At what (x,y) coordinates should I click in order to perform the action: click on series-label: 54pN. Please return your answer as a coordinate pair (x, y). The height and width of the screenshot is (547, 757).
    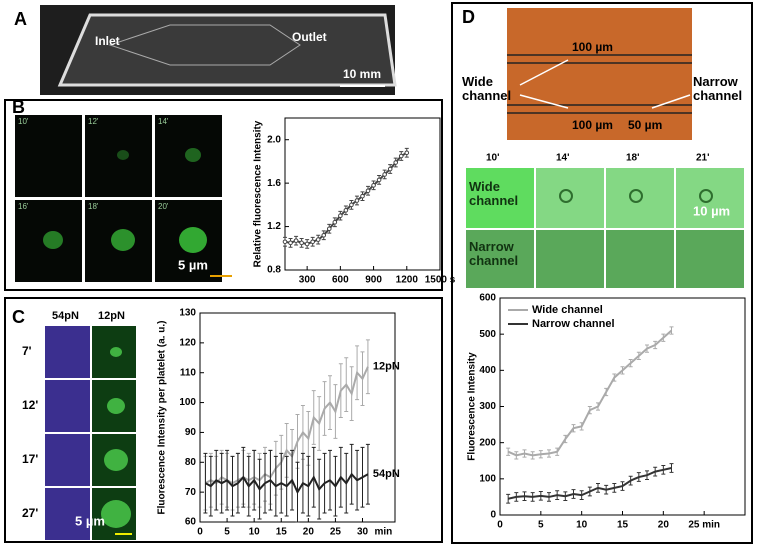
    Looking at the image, I should click on (386, 474).